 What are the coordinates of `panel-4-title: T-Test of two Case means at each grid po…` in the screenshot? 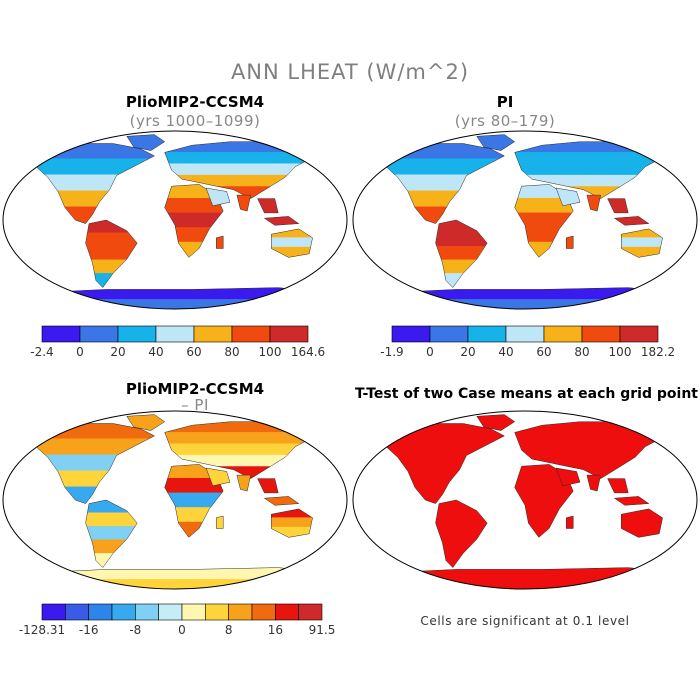 It's located at (526, 394).